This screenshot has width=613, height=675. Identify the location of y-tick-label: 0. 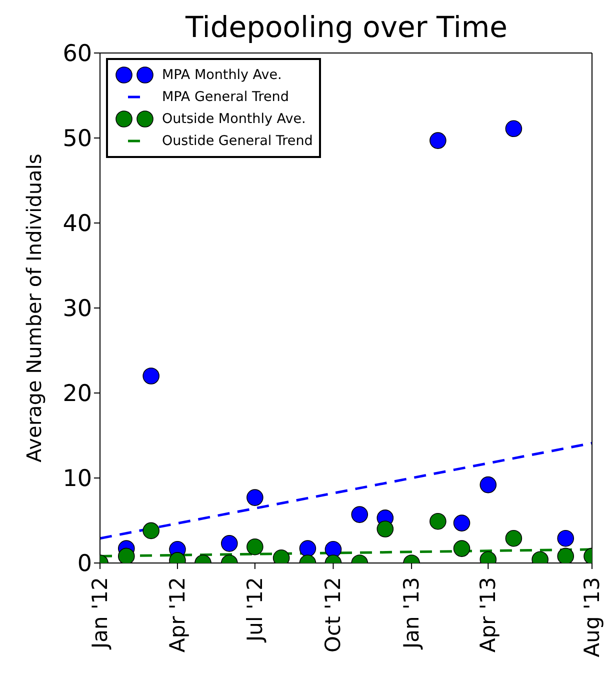
(84, 564).